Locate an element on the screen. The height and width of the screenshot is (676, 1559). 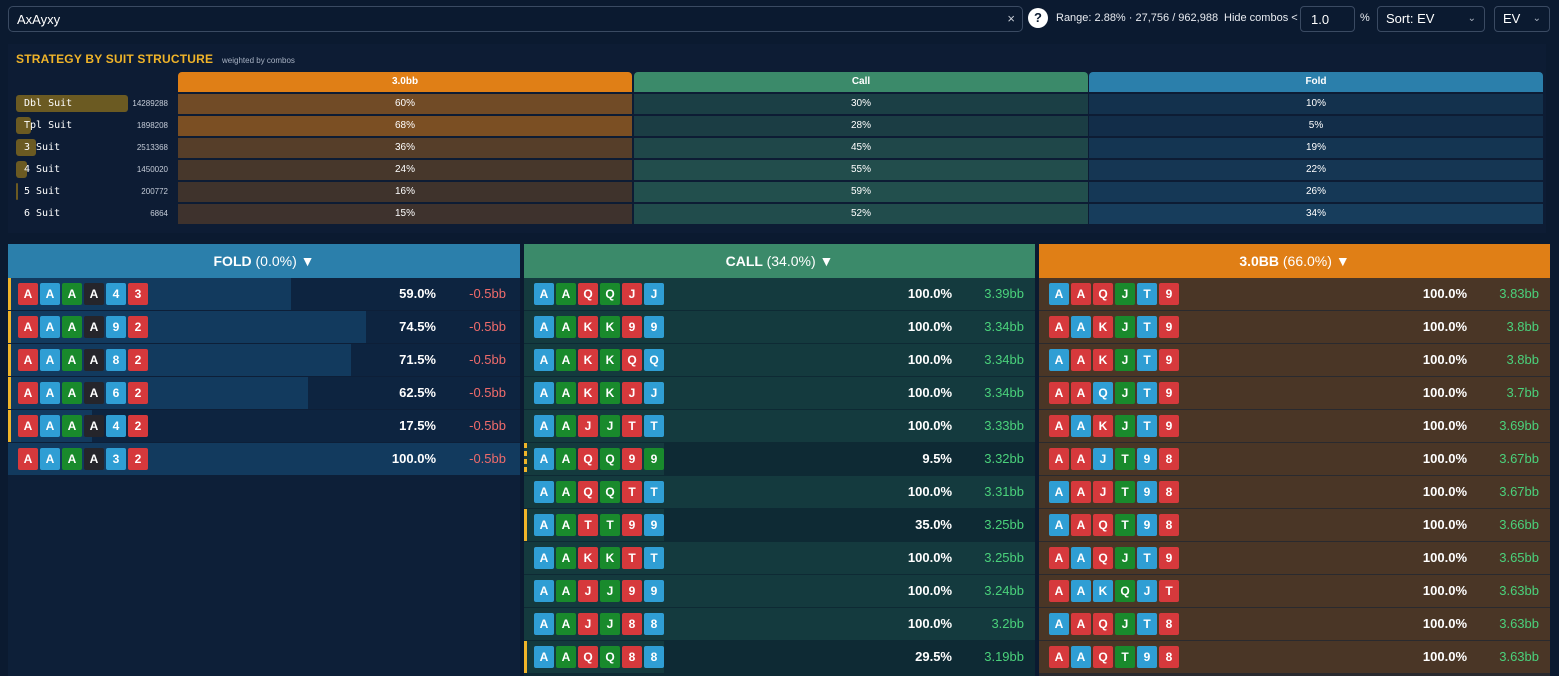
strategy-cell: 15% is located at coordinates (405, 214).